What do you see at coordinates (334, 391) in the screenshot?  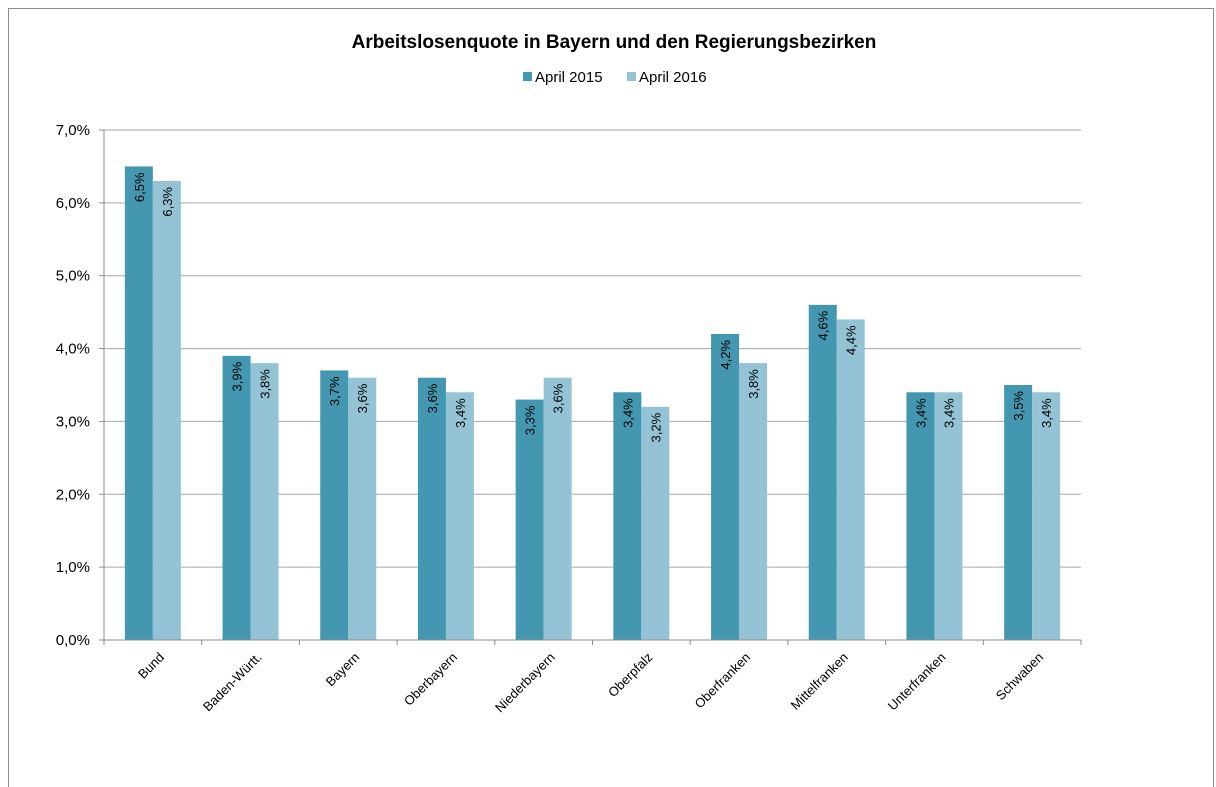 I see `data-label: 3,7%` at bounding box center [334, 391].